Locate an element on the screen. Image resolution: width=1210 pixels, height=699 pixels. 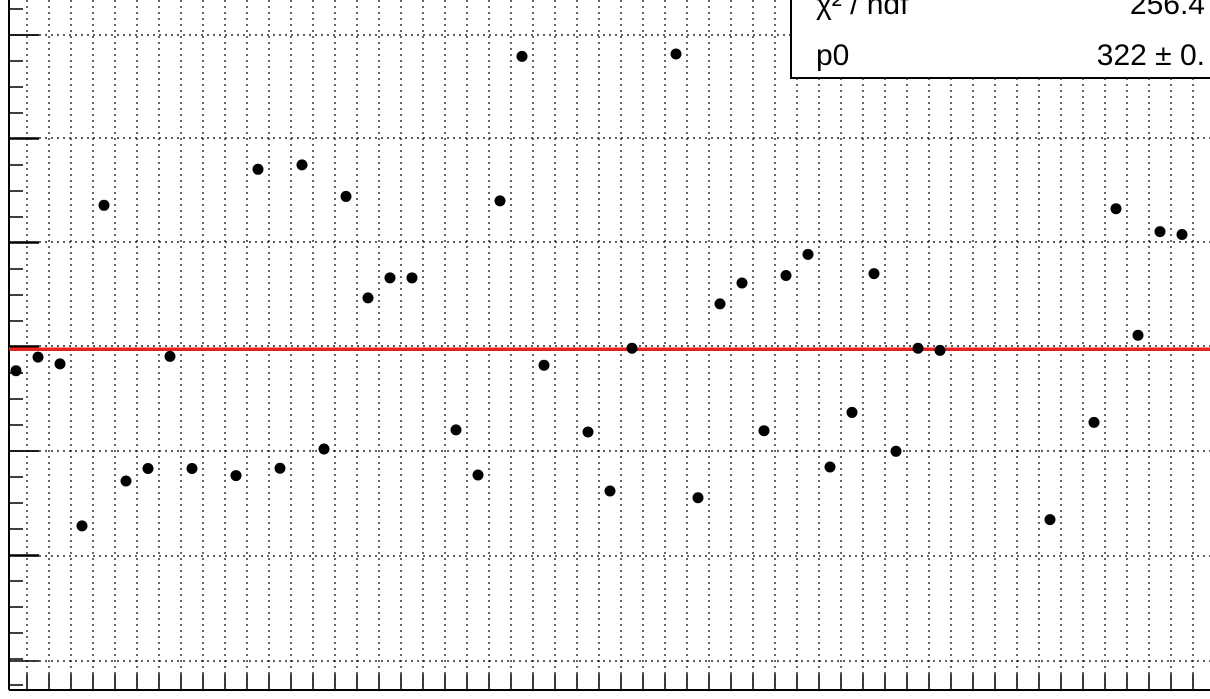
fit-stats-box: χ² / ndf 256.4 p0 322 ± 0. is located at coordinates (1000, 39).